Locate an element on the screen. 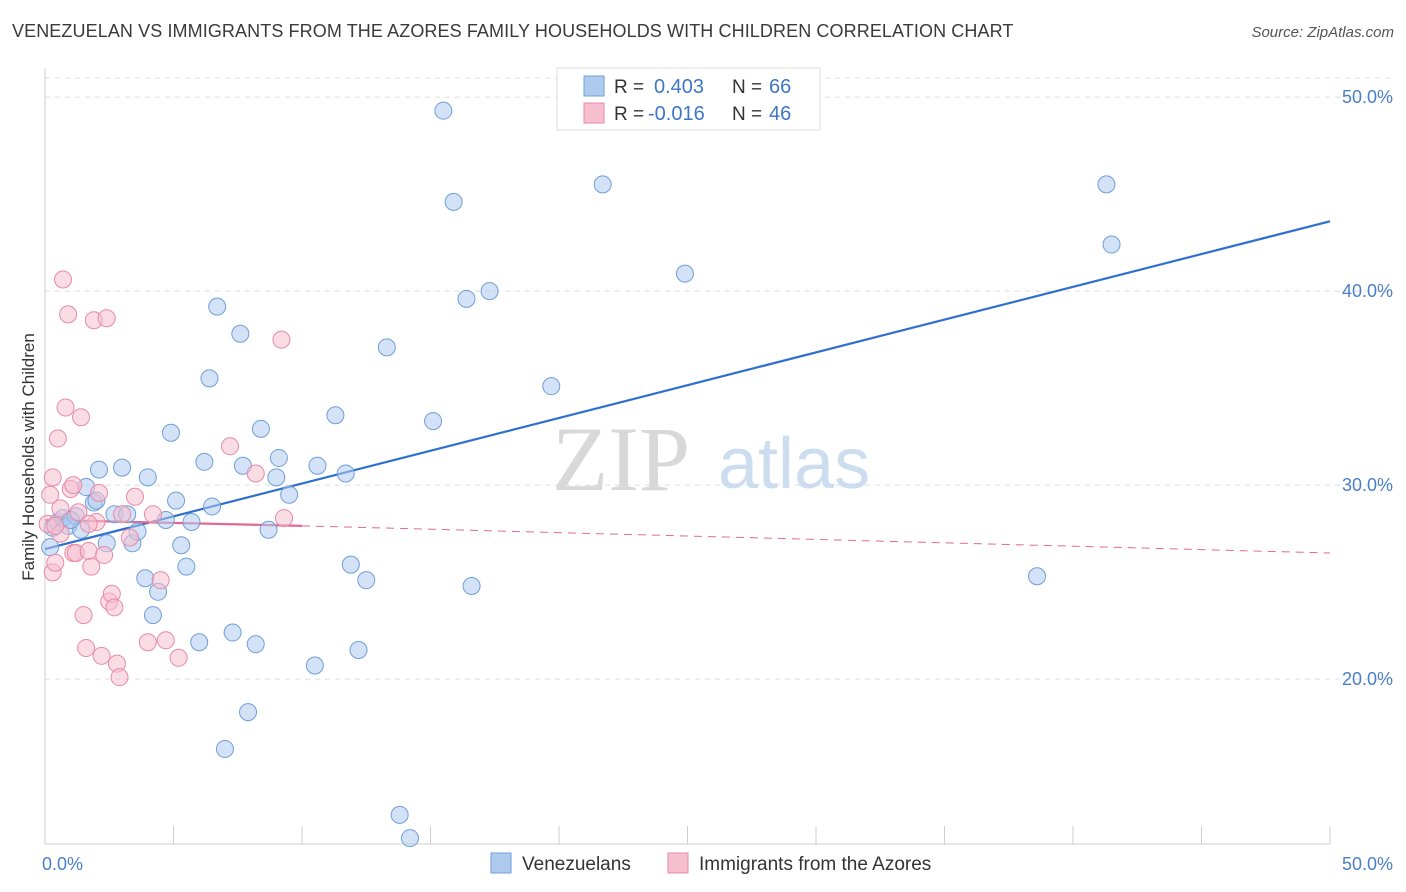  source-label: Source: ZipAtlas.com is located at coordinates (1322, 32).